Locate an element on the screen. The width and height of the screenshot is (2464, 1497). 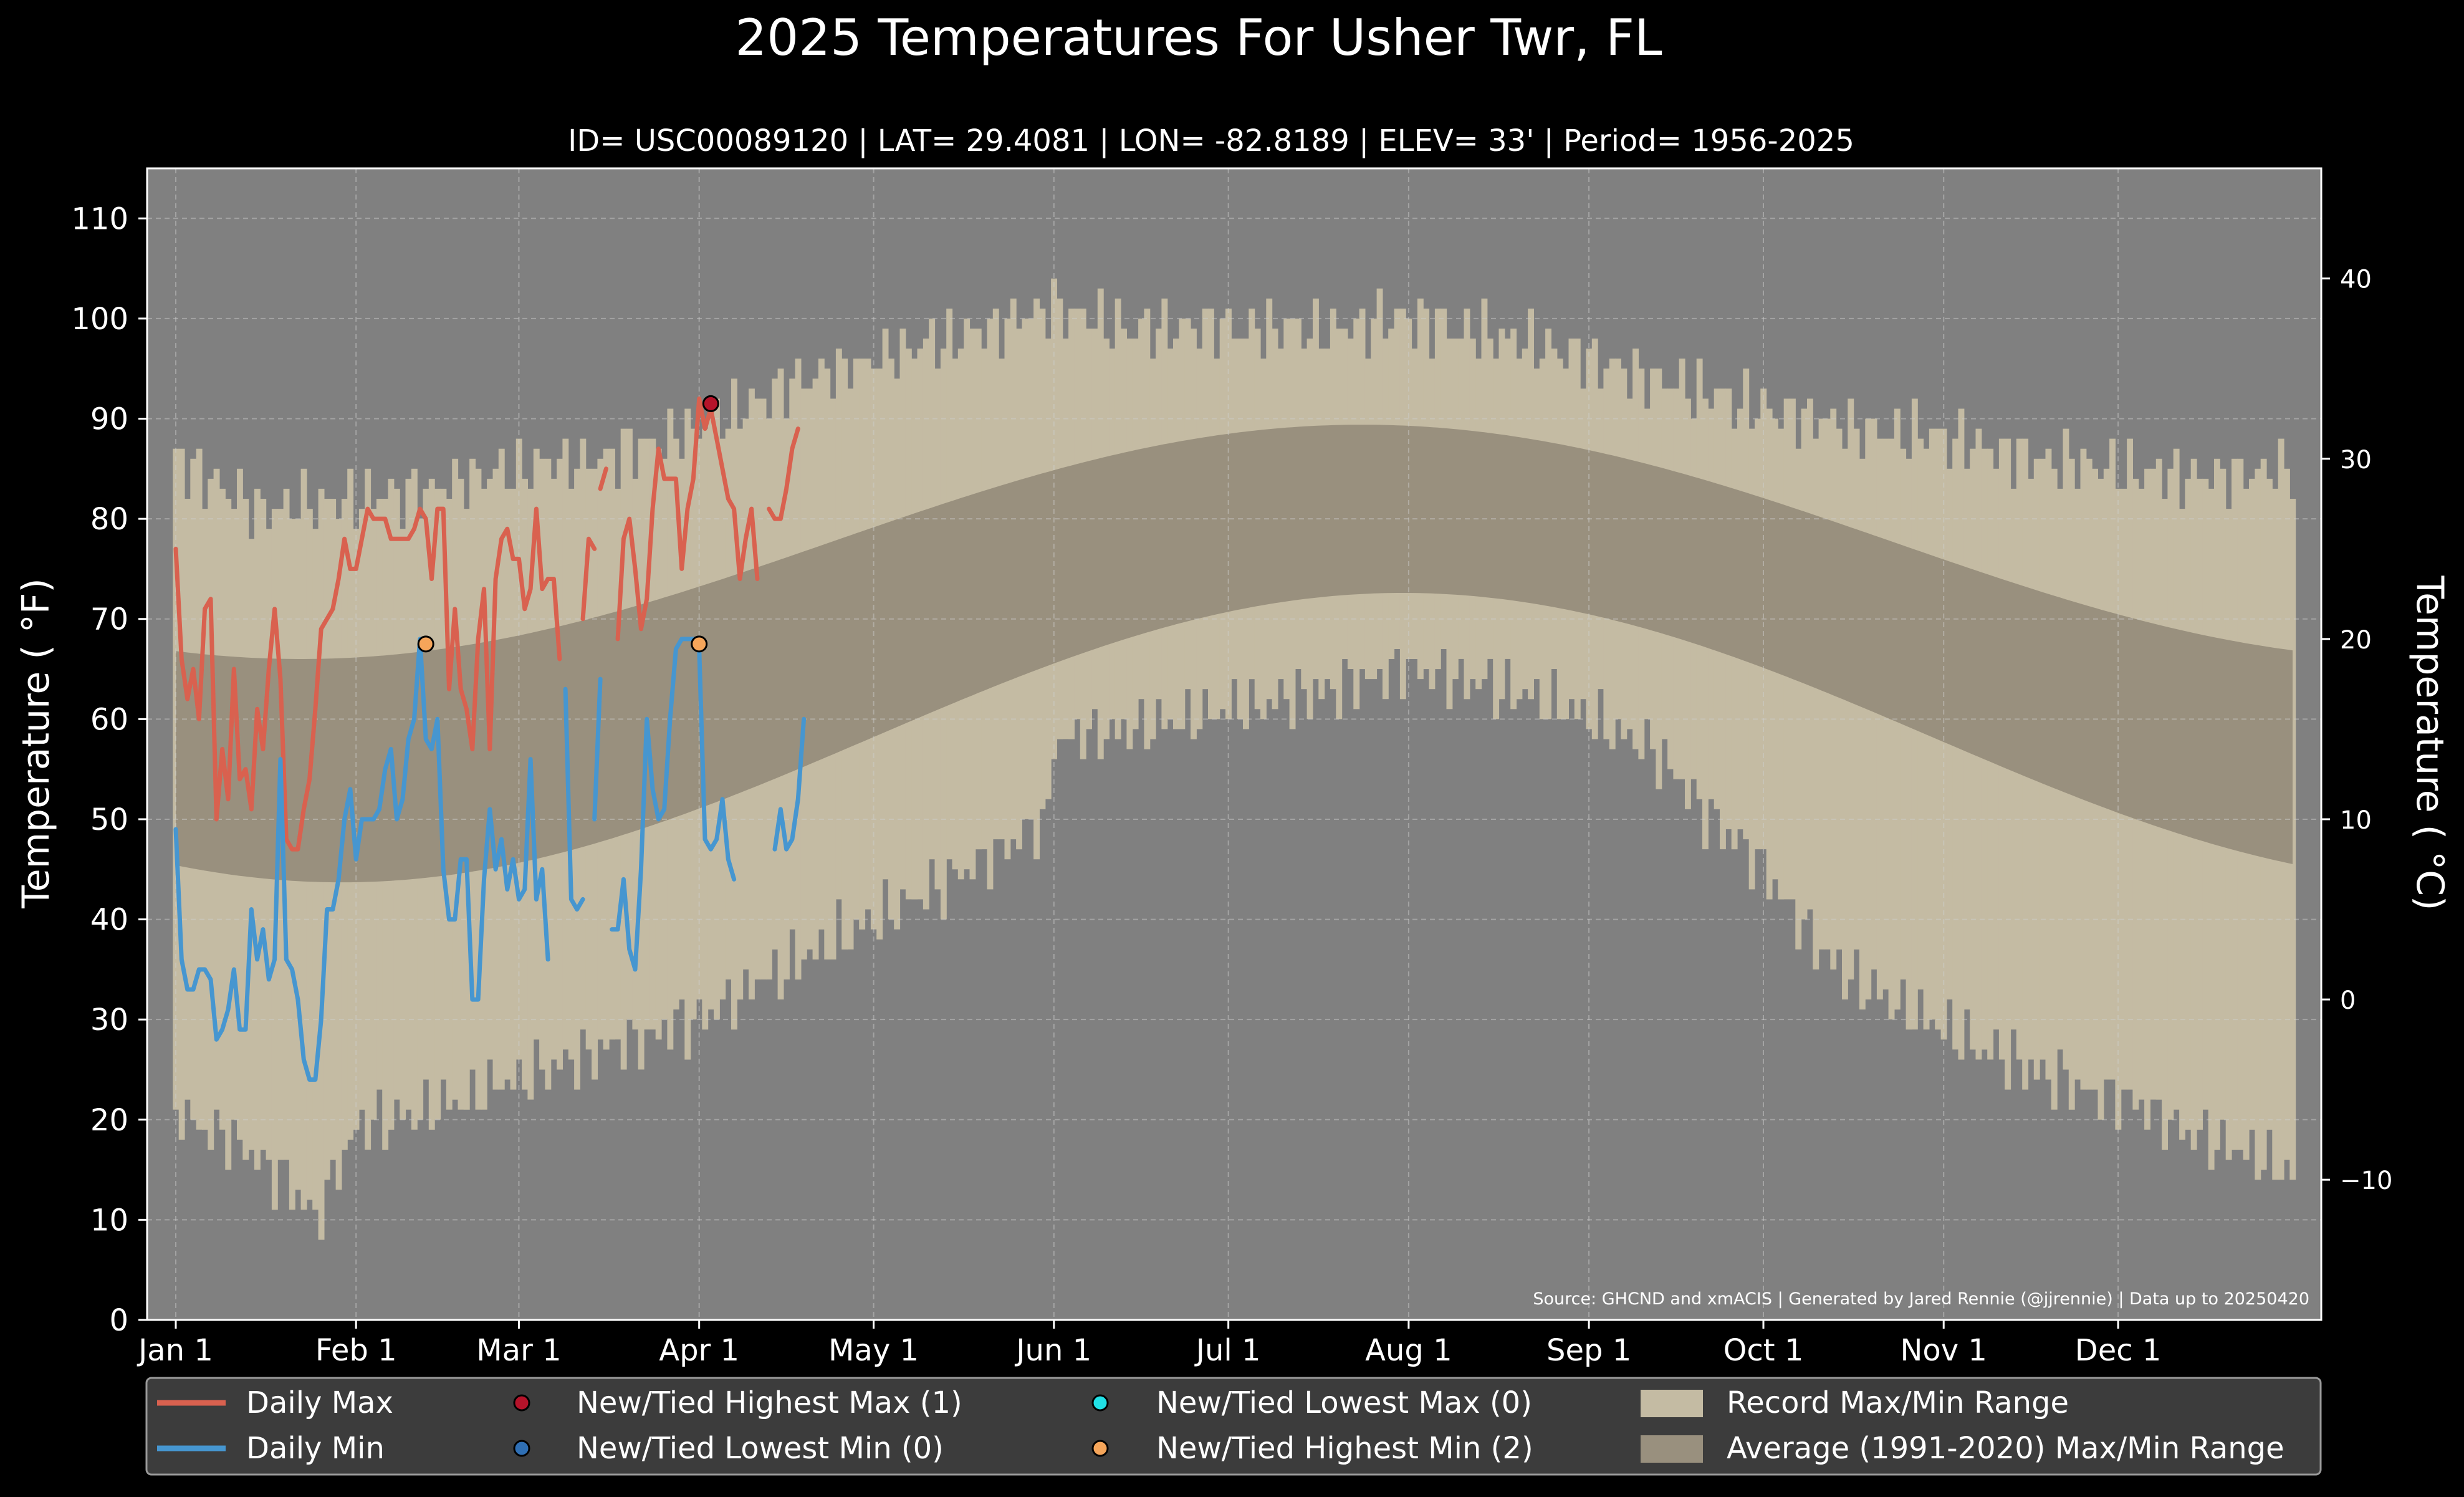
y-tick-label: 60 is located at coordinates (109, 719).